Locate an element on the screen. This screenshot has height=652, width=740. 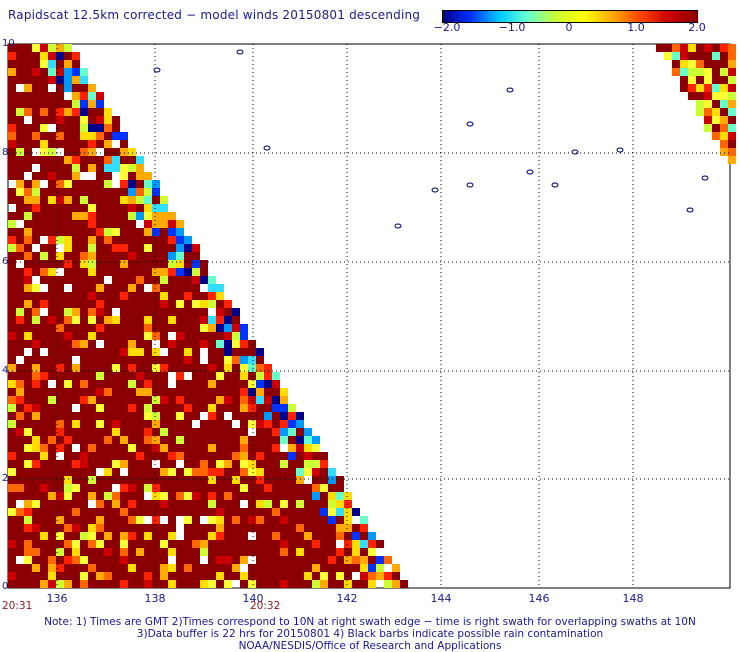
y-tick-2: 2 is located at coordinates (5, 478).